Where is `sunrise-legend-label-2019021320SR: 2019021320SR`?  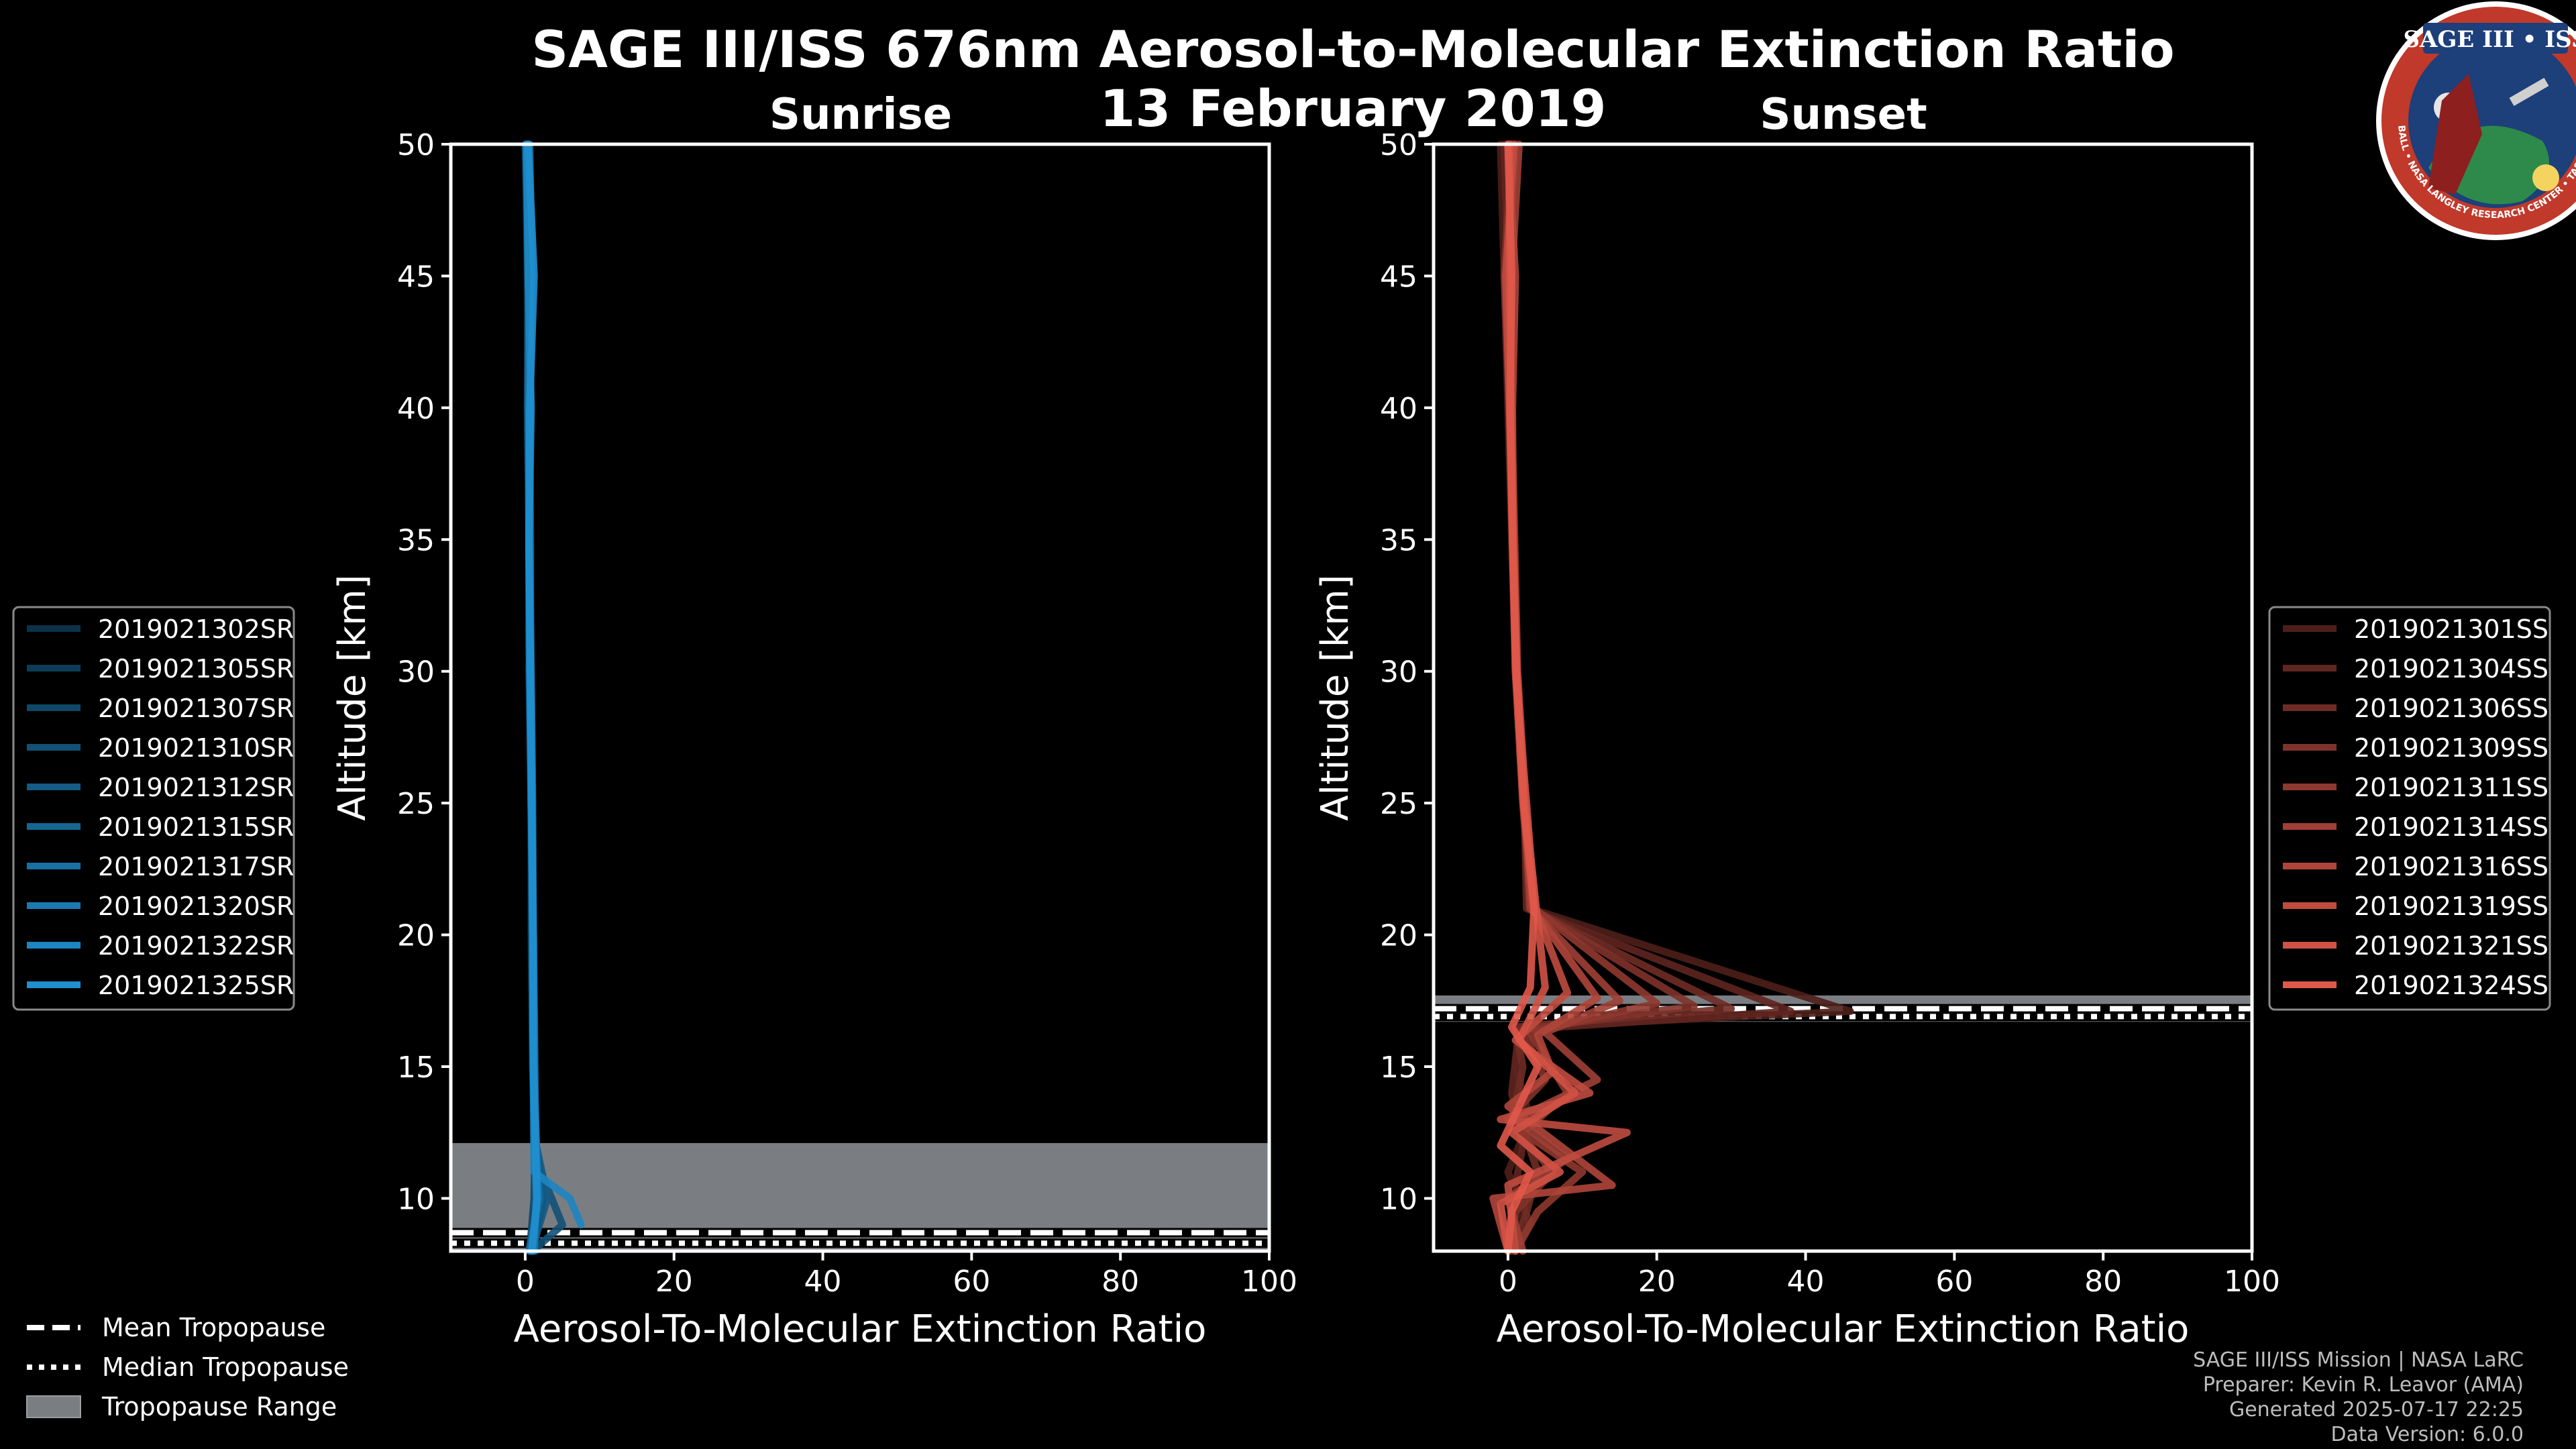 sunrise-legend-label-2019021320SR: 2019021320SR is located at coordinates (196, 906).